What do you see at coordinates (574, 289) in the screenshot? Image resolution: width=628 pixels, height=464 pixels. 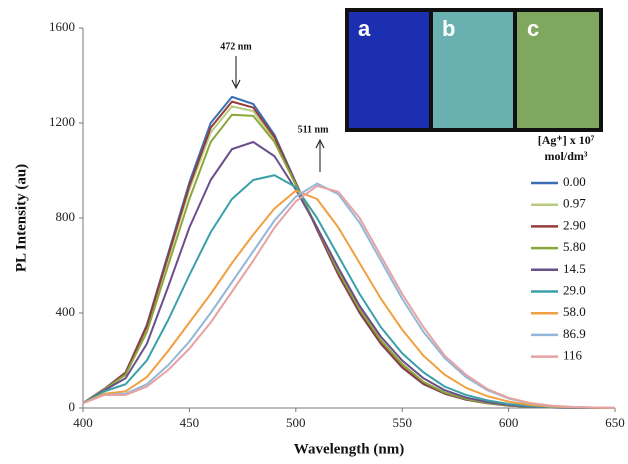 I see `legend-label: 29.0` at bounding box center [574, 289].